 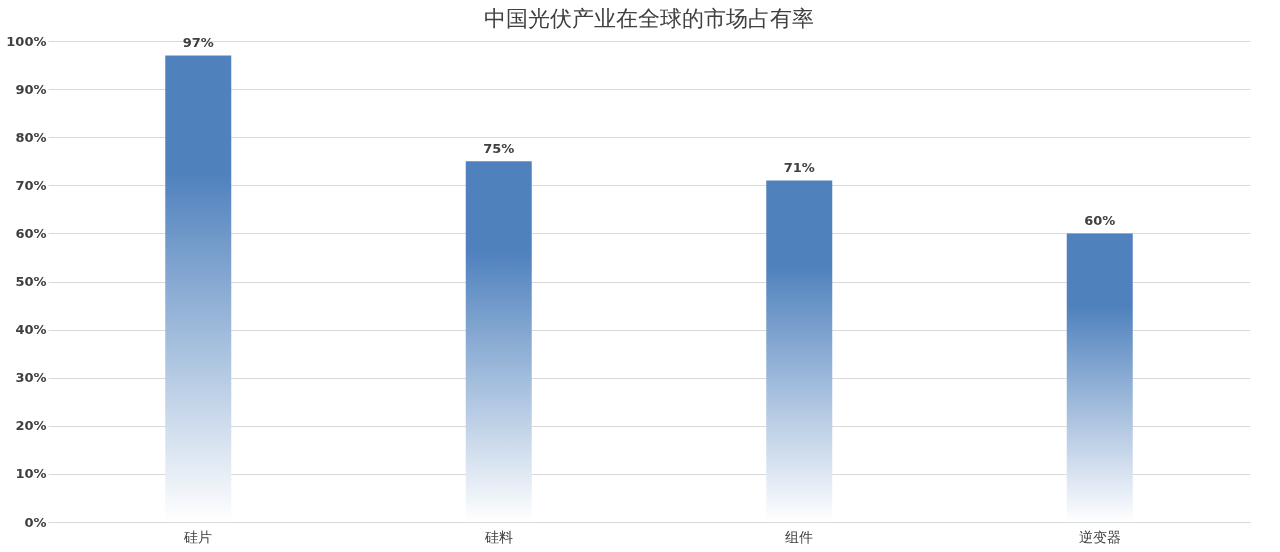 I want to click on data-label: 71%, so click(x=799, y=168).